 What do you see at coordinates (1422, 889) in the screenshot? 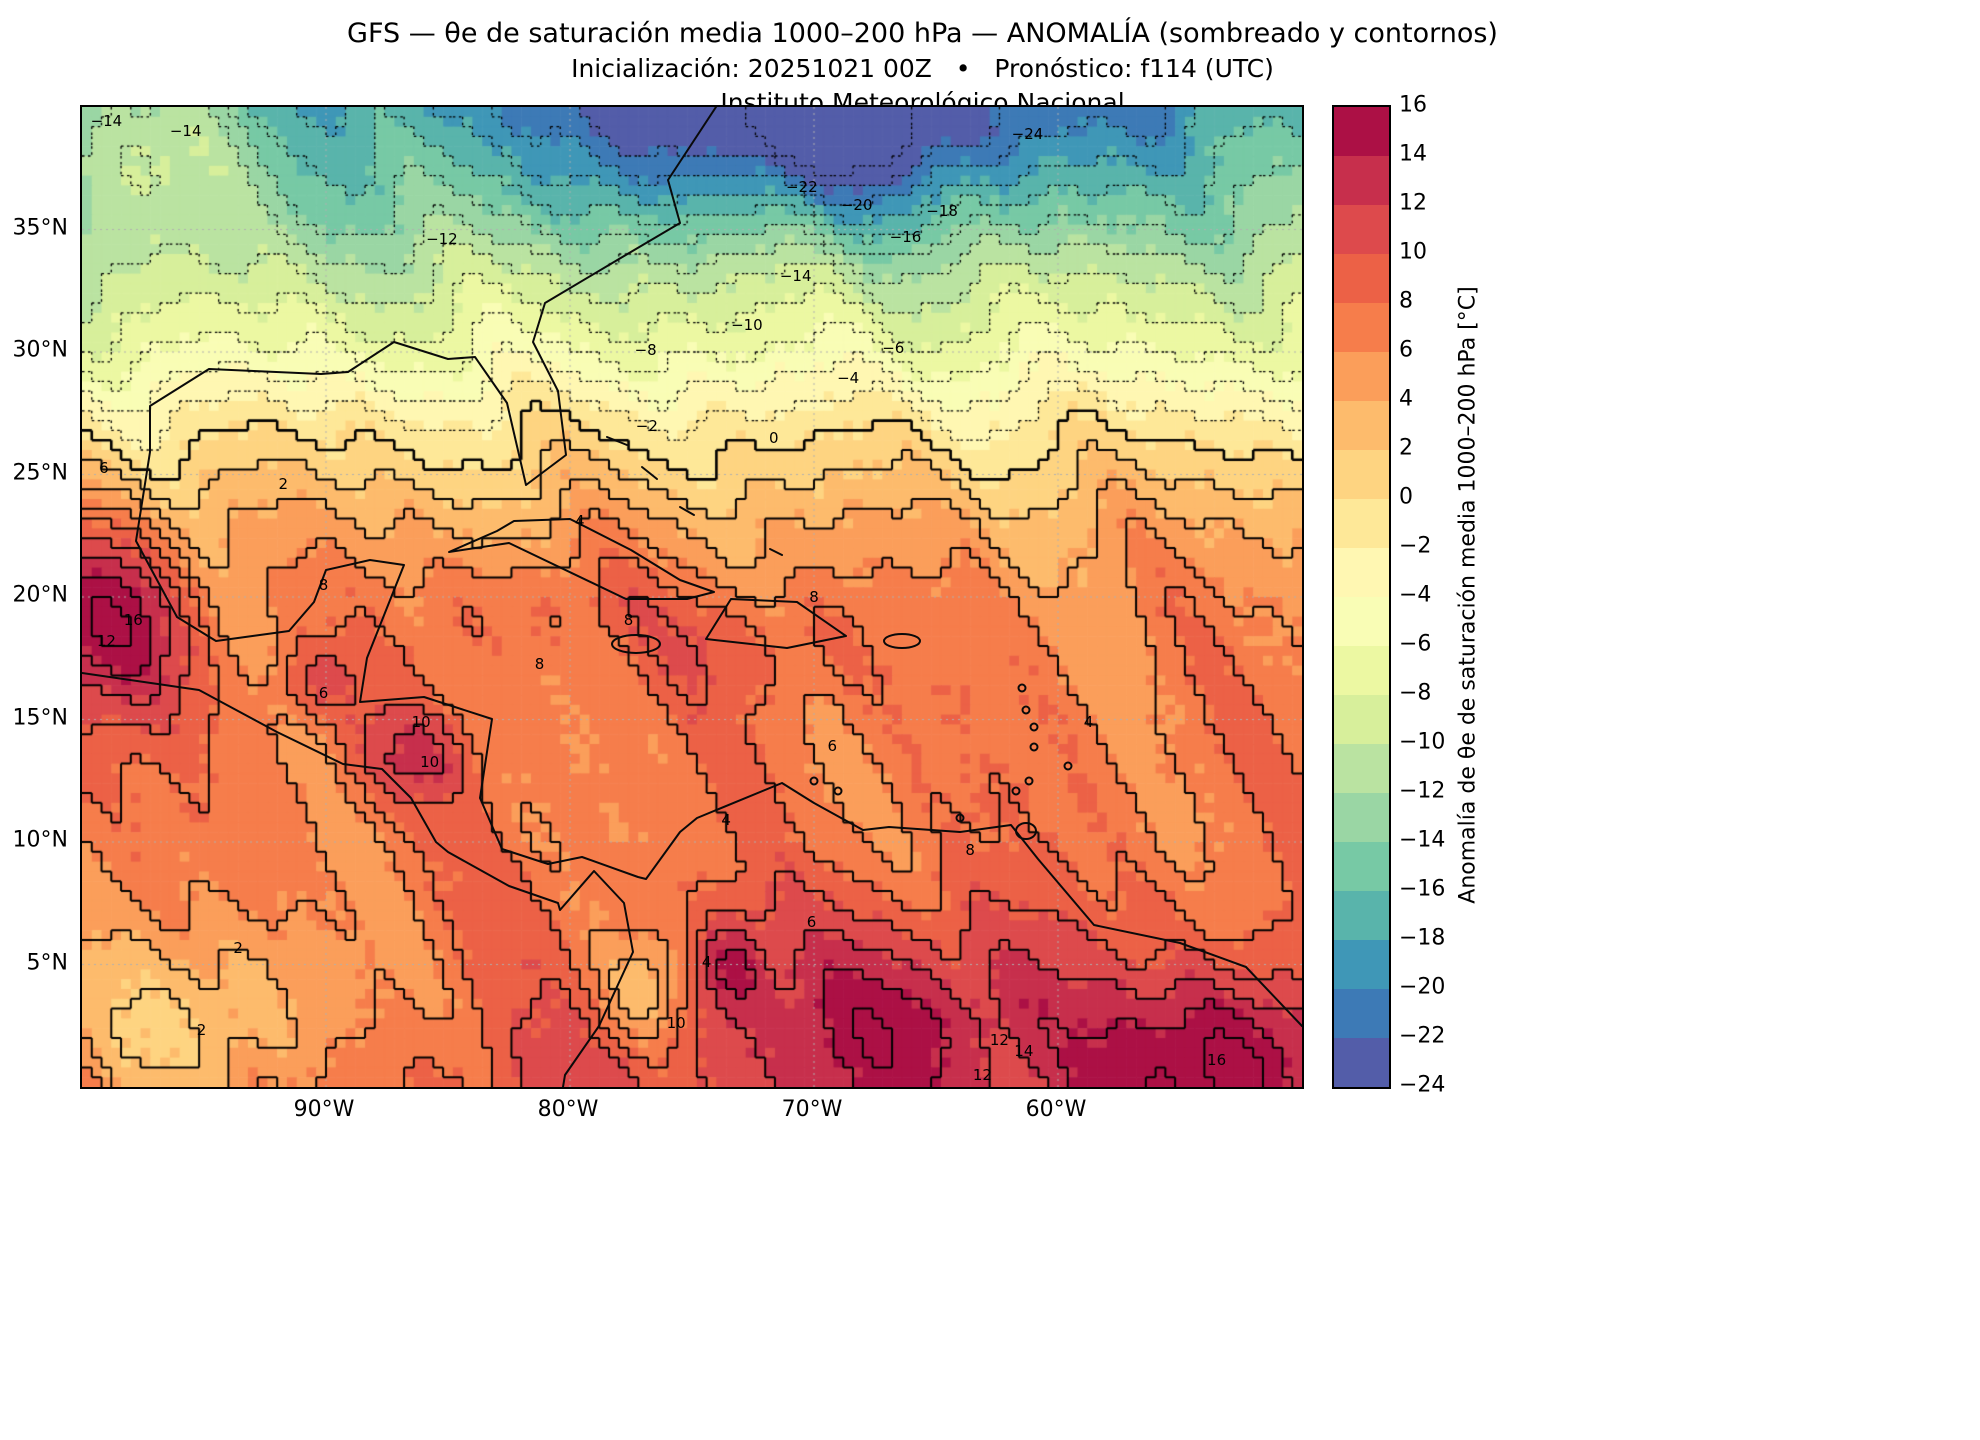
I see `colorbar-tick-label: −16` at bounding box center [1422, 889].